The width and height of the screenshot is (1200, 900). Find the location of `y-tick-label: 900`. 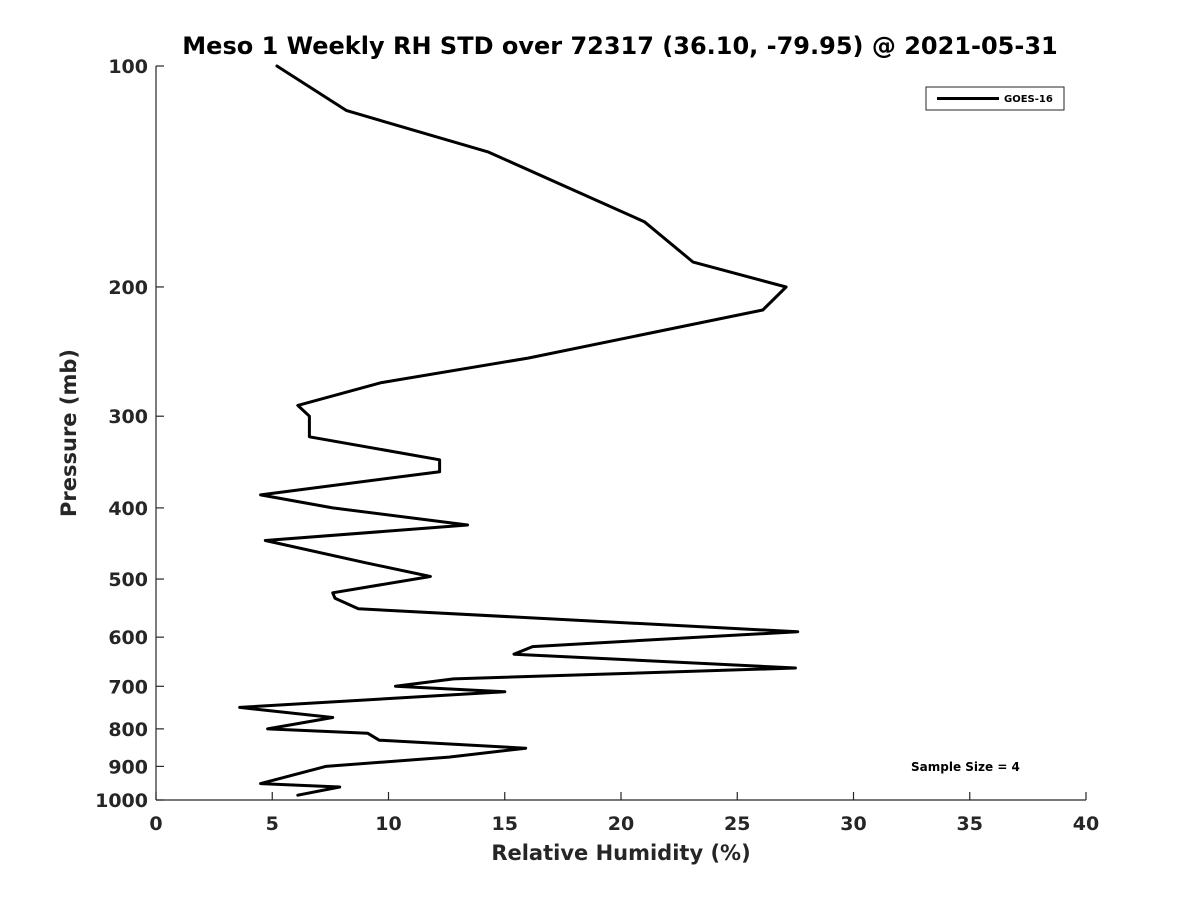

y-tick-label: 900 is located at coordinates (128, 767).